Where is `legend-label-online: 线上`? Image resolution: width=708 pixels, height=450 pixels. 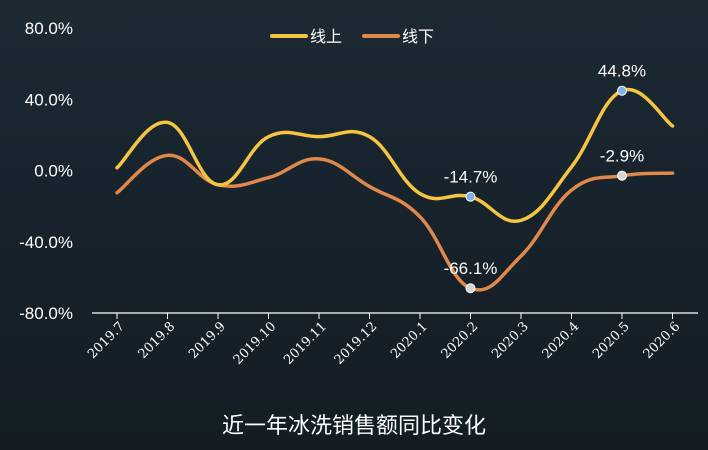 legend-label-online: 线上 is located at coordinates (326, 36).